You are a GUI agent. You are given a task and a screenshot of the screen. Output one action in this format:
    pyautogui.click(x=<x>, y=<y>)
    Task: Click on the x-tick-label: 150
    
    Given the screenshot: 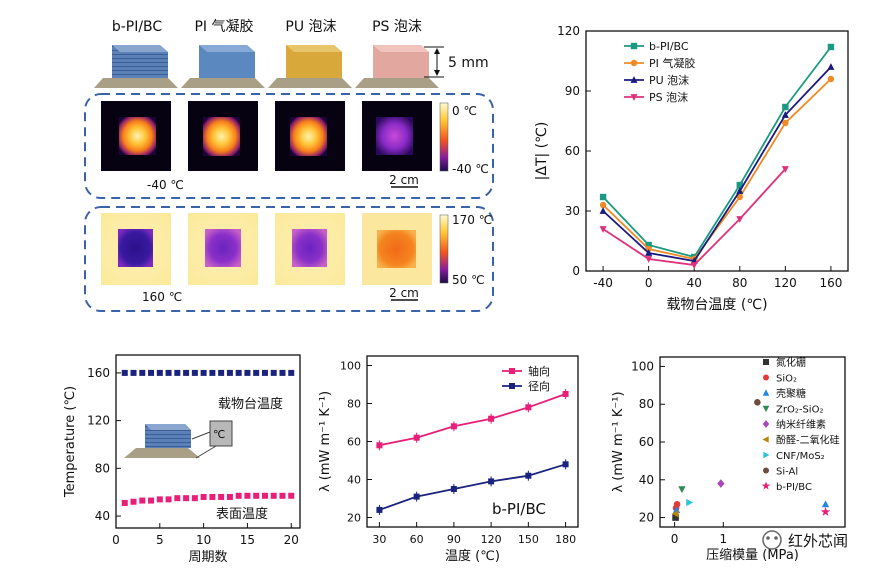 What is the action you would take?
    pyautogui.click(x=528, y=539)
    